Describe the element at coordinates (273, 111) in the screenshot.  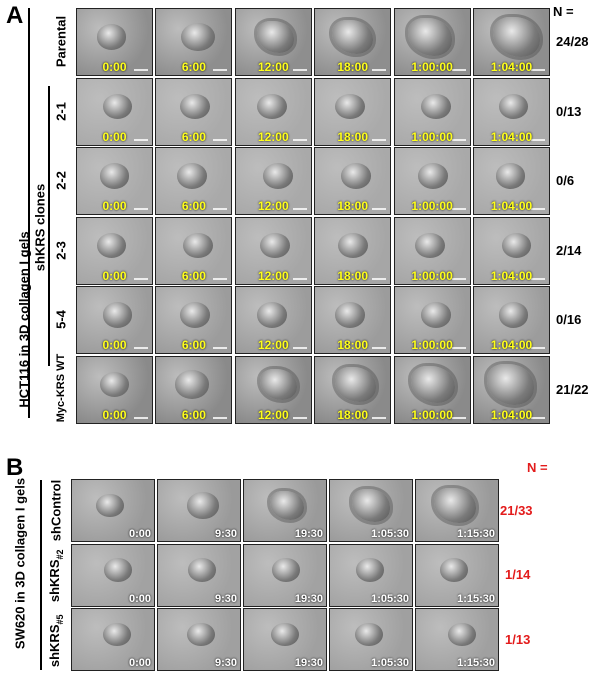
I see `micrograph-tile: 12:00` at that location.